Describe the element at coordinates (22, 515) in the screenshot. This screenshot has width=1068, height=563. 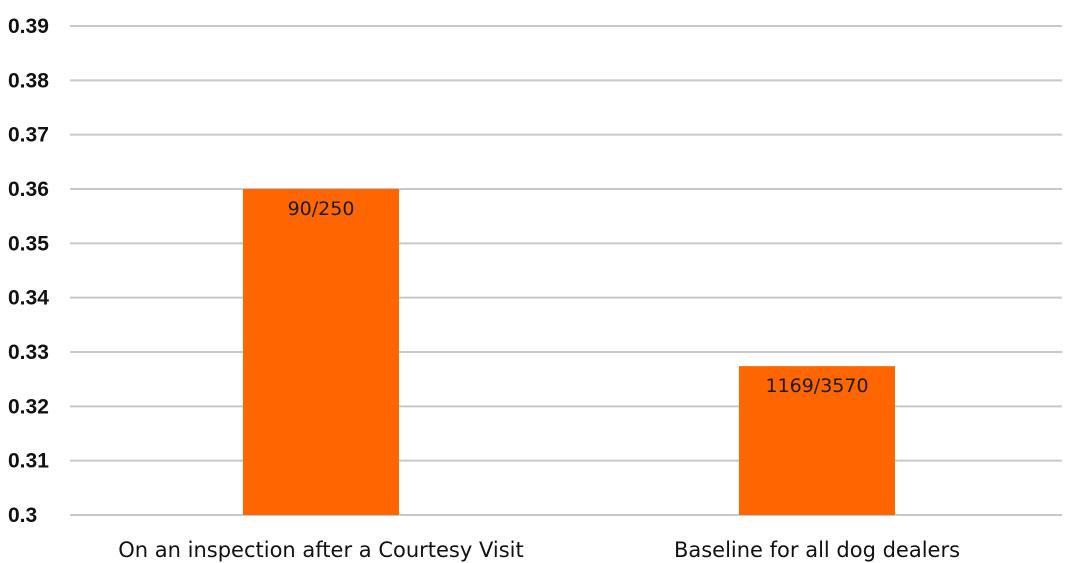
I see `y-tick-label: 0.3` at that location.